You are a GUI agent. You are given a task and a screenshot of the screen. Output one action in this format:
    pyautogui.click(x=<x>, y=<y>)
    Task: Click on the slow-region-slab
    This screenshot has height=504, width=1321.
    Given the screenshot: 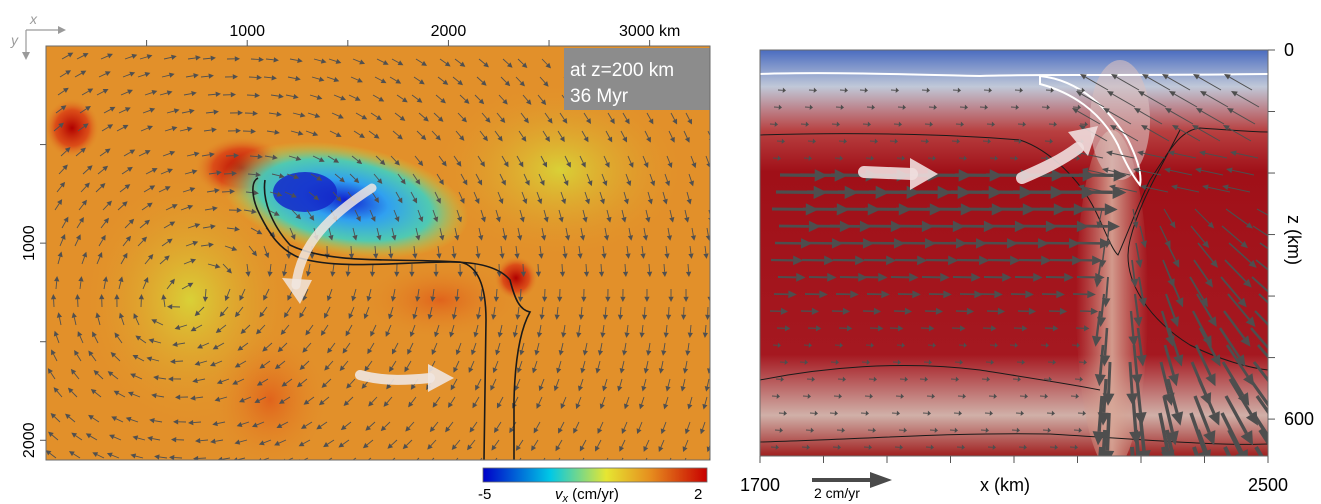 What is the action you would take?
    pyautogui.click(x=345, y=200)
    